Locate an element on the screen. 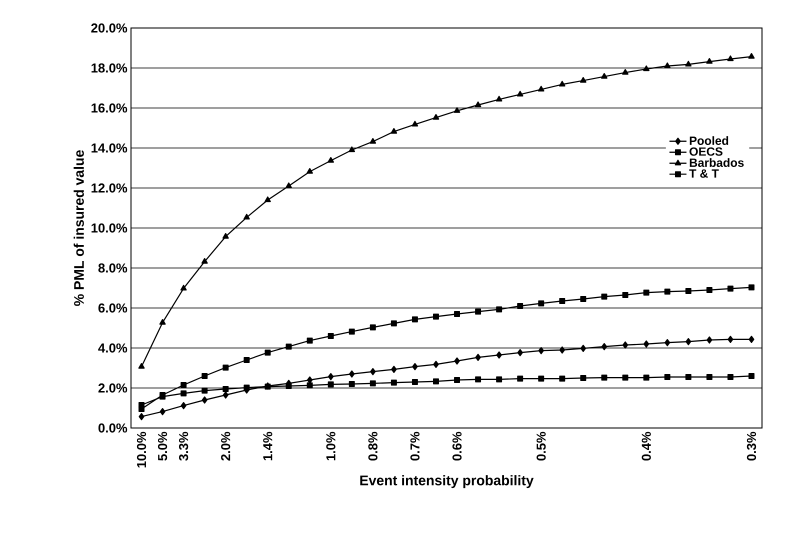 The height and width of the screenshot is (553, 786). x-tick-label: 0.7% is located at coordinates (415, 446).